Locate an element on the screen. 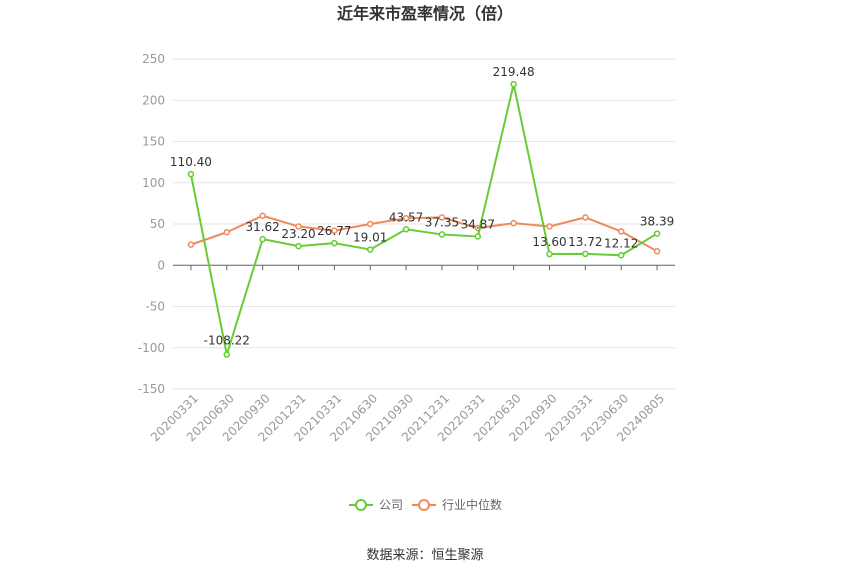  legend-item-company: 公司 is located at coordinates (376, 505).